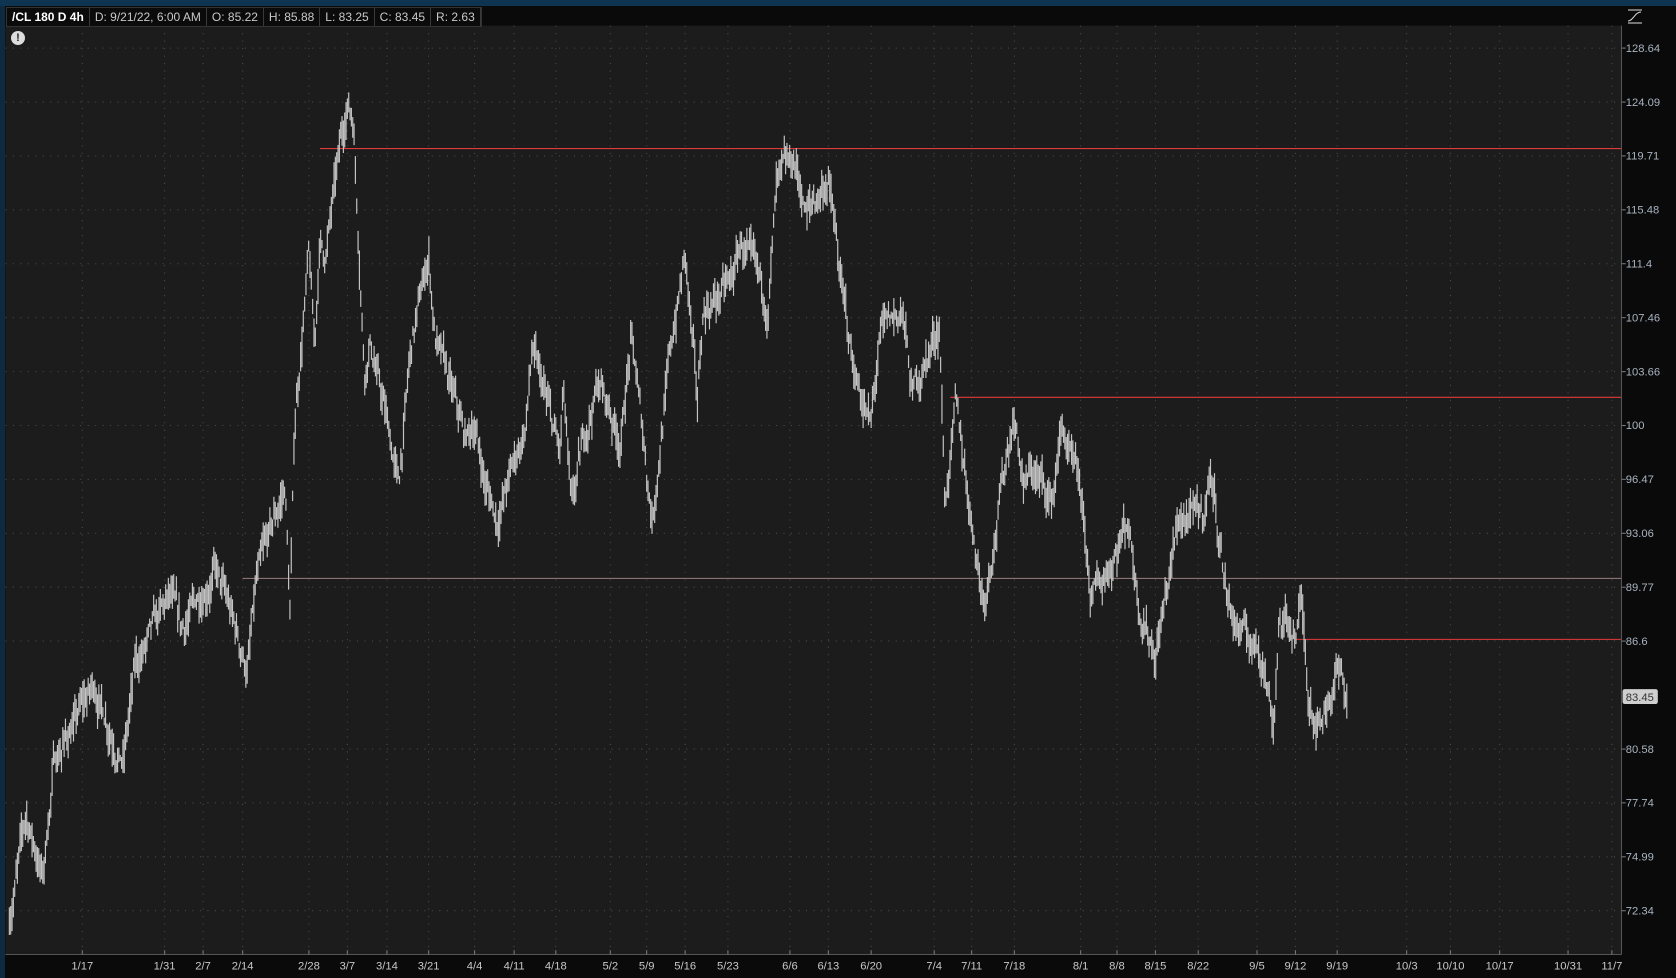 The height and width of the screenshot is (978, 1676). Describe the element at coordinates (348, 966) in the screenshot. I see `time-tick-label: 3/7` at that location.